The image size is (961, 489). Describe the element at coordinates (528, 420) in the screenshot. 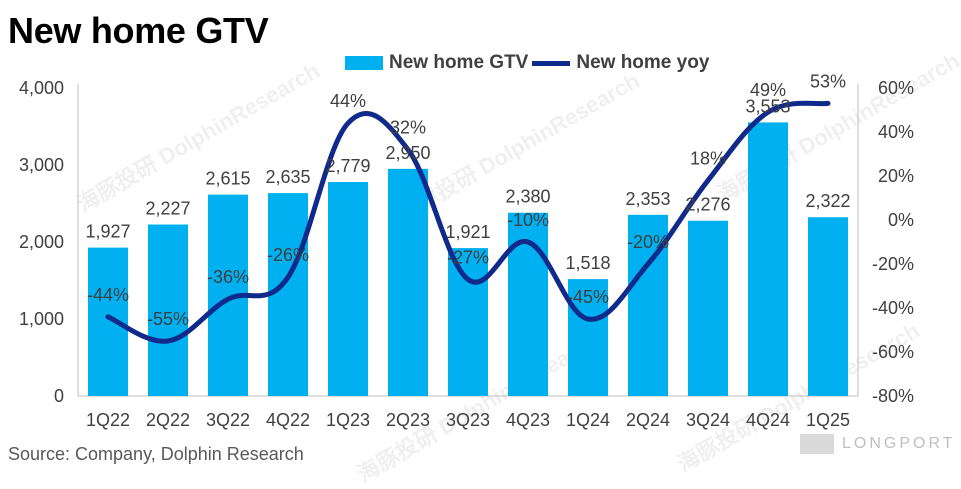

I see `x-tick-label: 4Q23` at that location.